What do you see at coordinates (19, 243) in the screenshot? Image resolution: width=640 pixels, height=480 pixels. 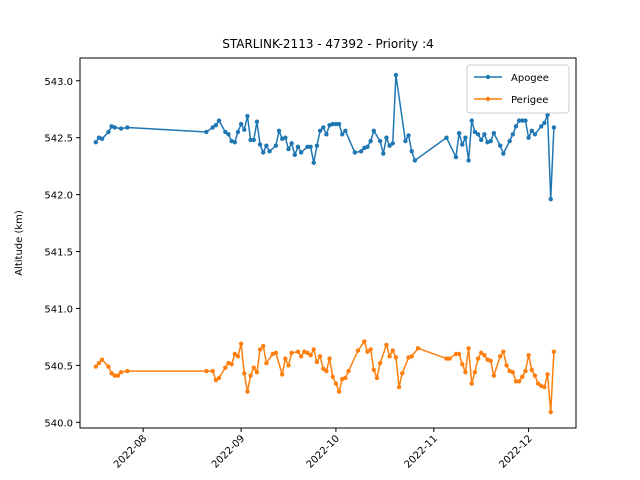 I see `y-axis-label: Altitude (km)` at bounding box center [19, 243].